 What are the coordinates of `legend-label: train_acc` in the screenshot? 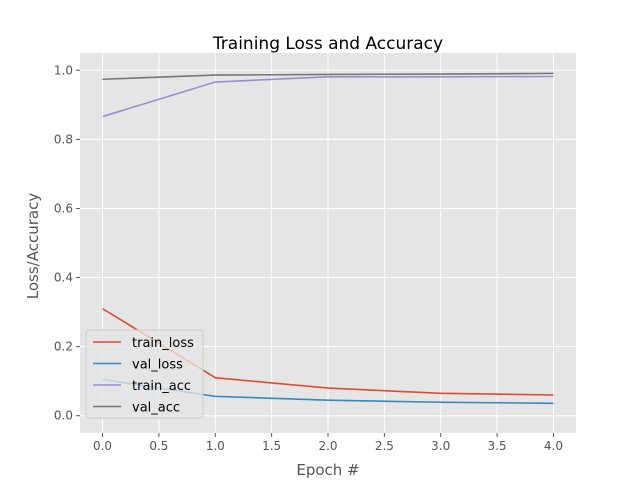 It's located at (161, 386).